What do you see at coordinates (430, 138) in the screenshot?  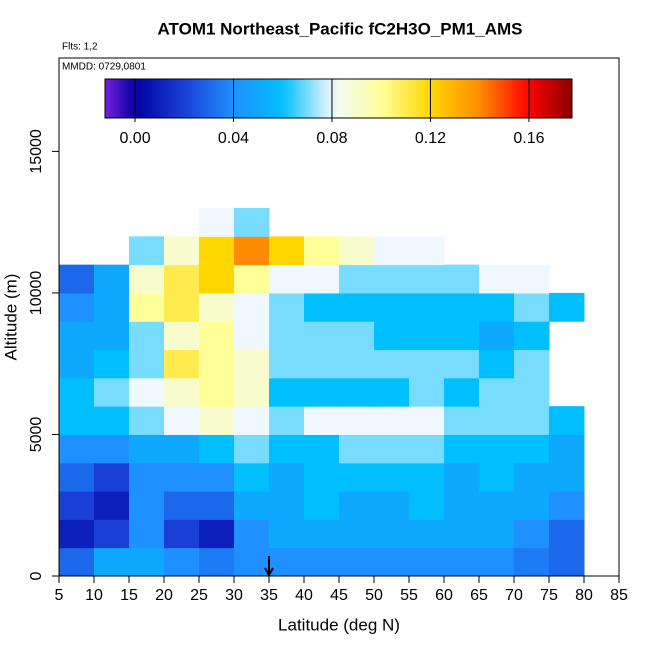 I see `colorbar-tick-label: 0.12` at bounding box center [430, 138].